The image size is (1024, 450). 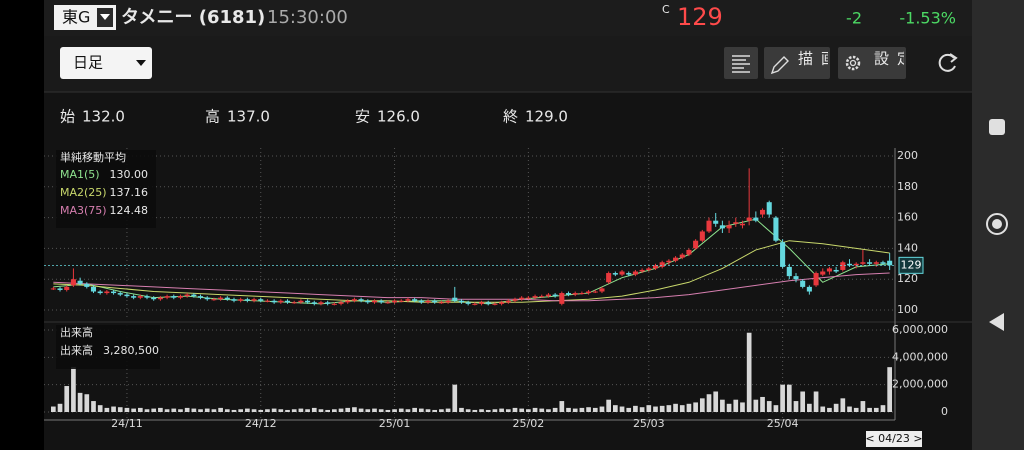 I want to click on last-price-label: 129, so click(x=911, y=264).